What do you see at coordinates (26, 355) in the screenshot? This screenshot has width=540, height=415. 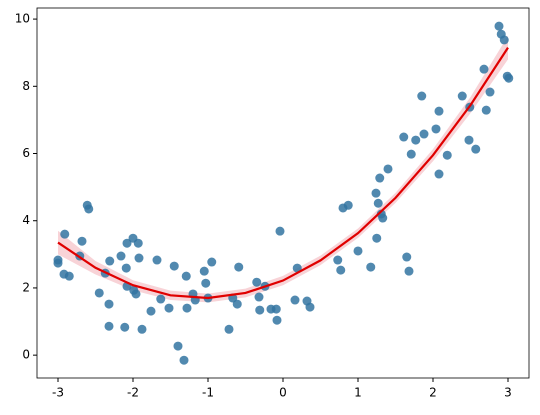 I see `y-tick-label: 0` at bounding box center [26, 355].